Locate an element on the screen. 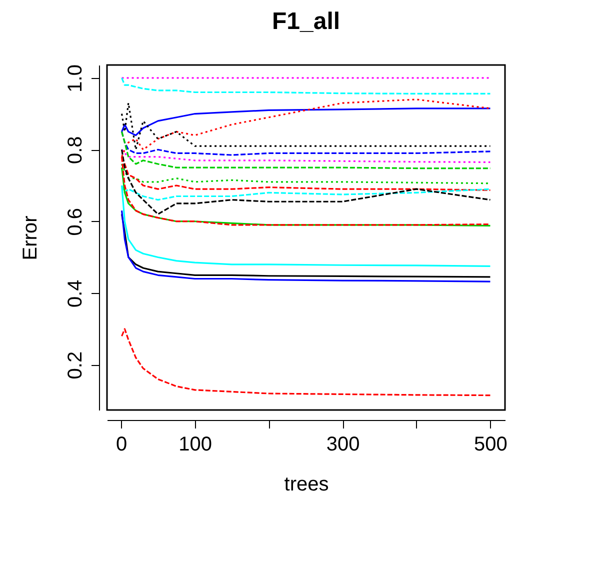 Image resolution: width=589 pixels, height=579 pixels. y-tick-label: 0.4 is located at coordinates (75, 294).